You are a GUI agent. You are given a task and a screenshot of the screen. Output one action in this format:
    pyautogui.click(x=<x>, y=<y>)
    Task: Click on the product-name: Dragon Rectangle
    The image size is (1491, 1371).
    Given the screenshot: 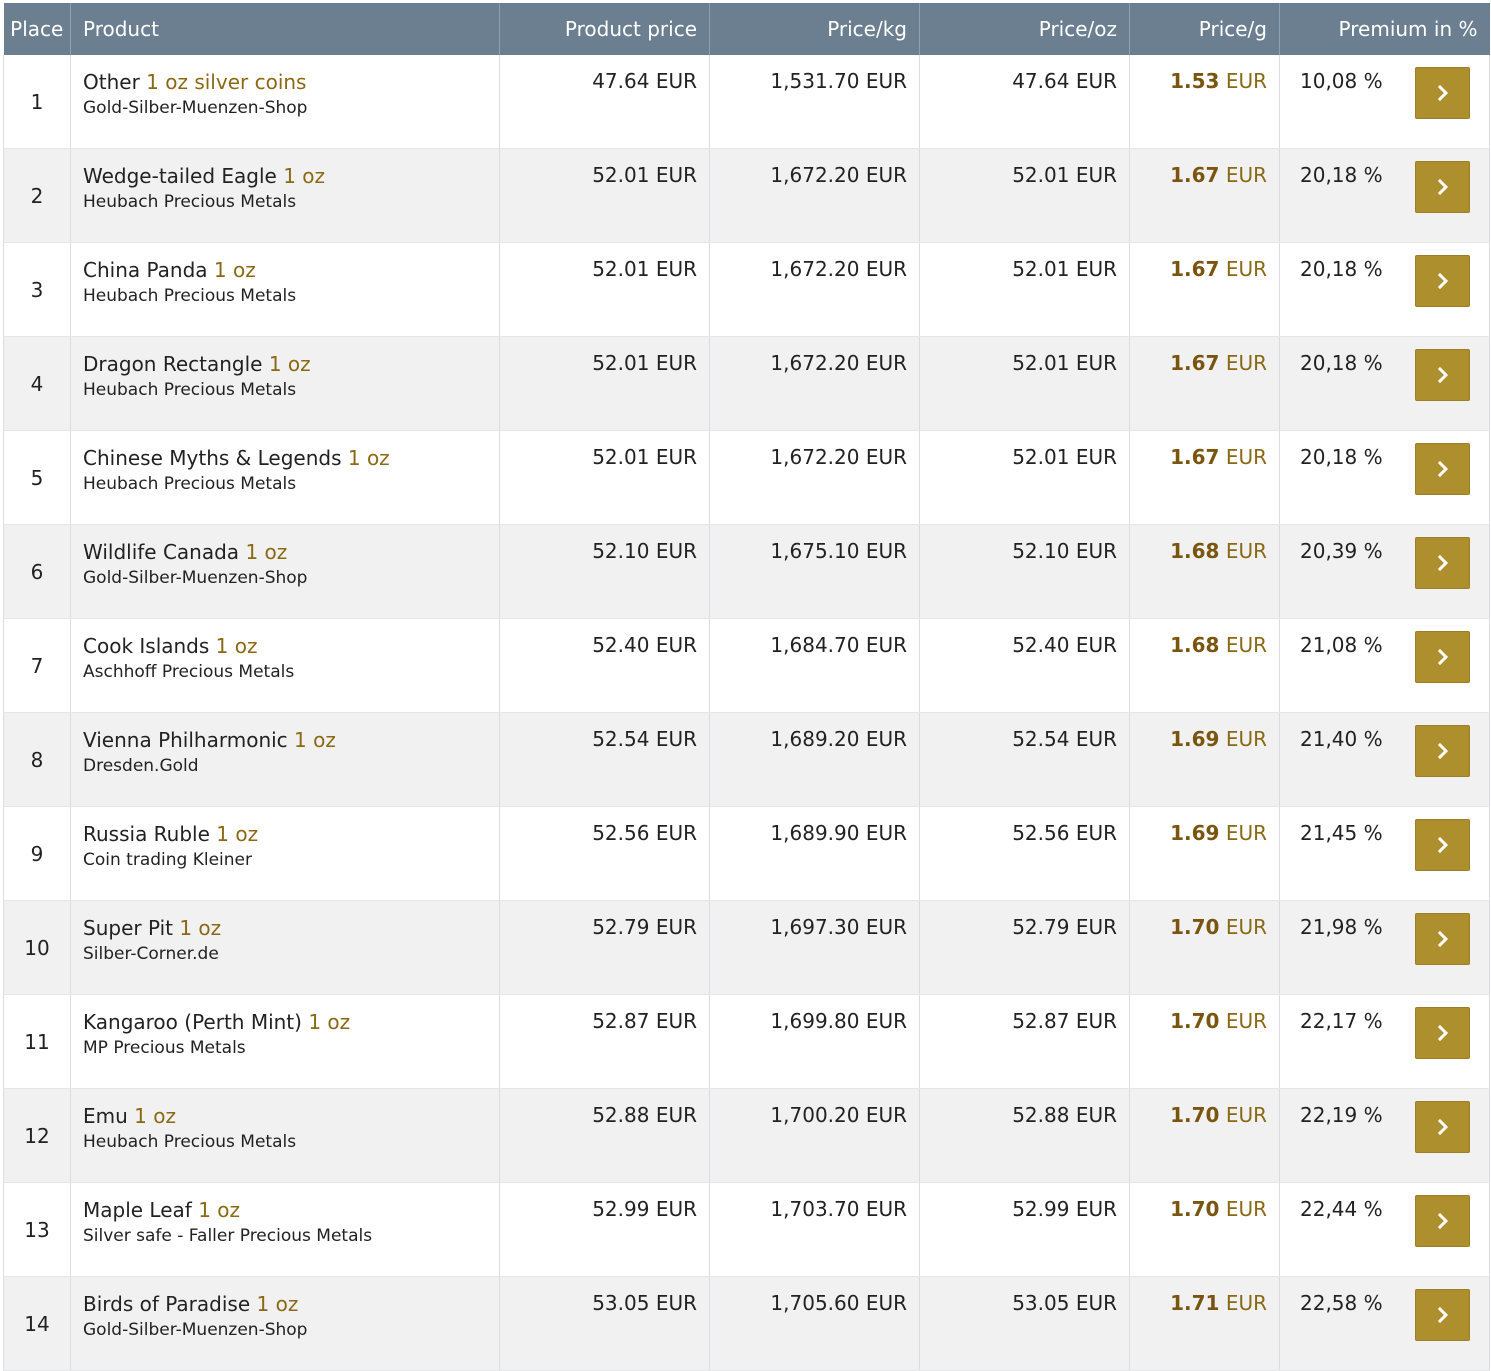 What is the action you would take?
    pyautogui.click(x=173, y=364)
    